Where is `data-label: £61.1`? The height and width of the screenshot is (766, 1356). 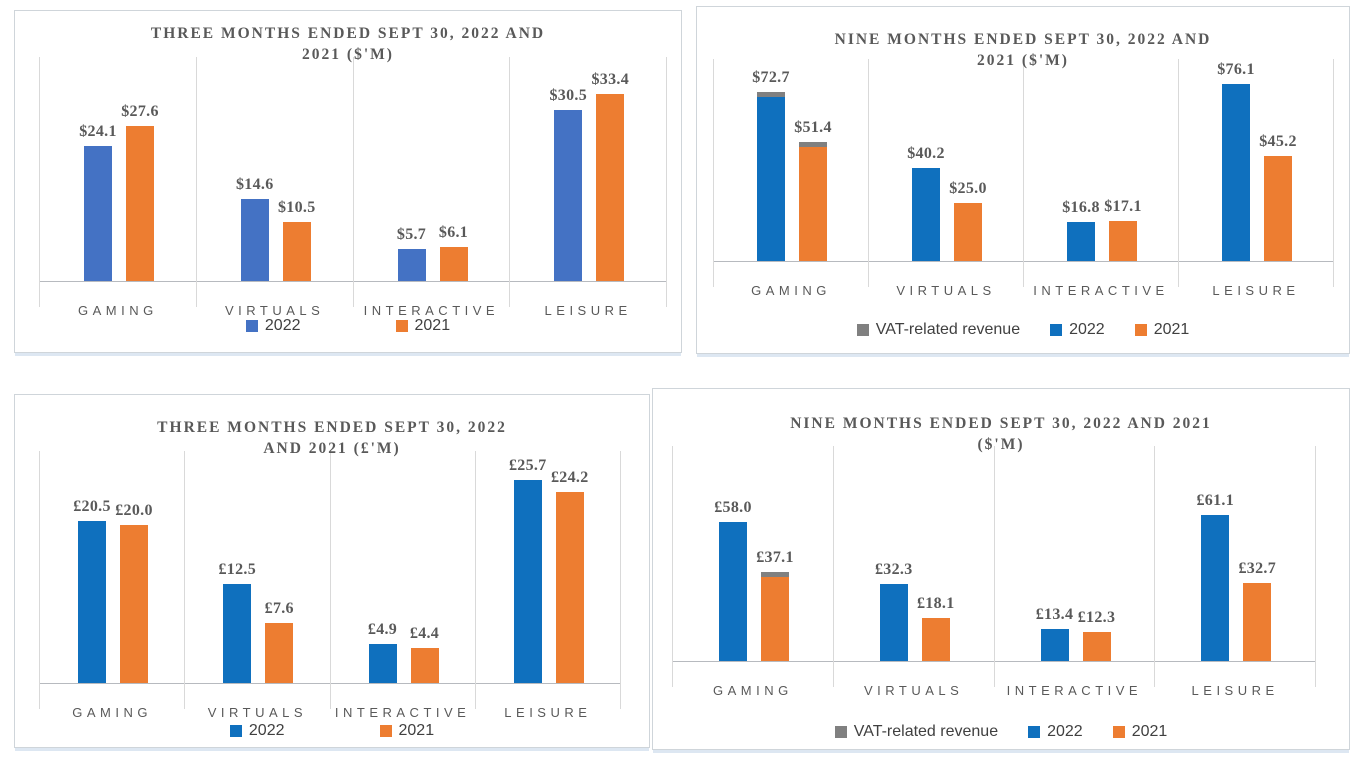
data-label: £61.1 is located at coordinates (1215, 500).